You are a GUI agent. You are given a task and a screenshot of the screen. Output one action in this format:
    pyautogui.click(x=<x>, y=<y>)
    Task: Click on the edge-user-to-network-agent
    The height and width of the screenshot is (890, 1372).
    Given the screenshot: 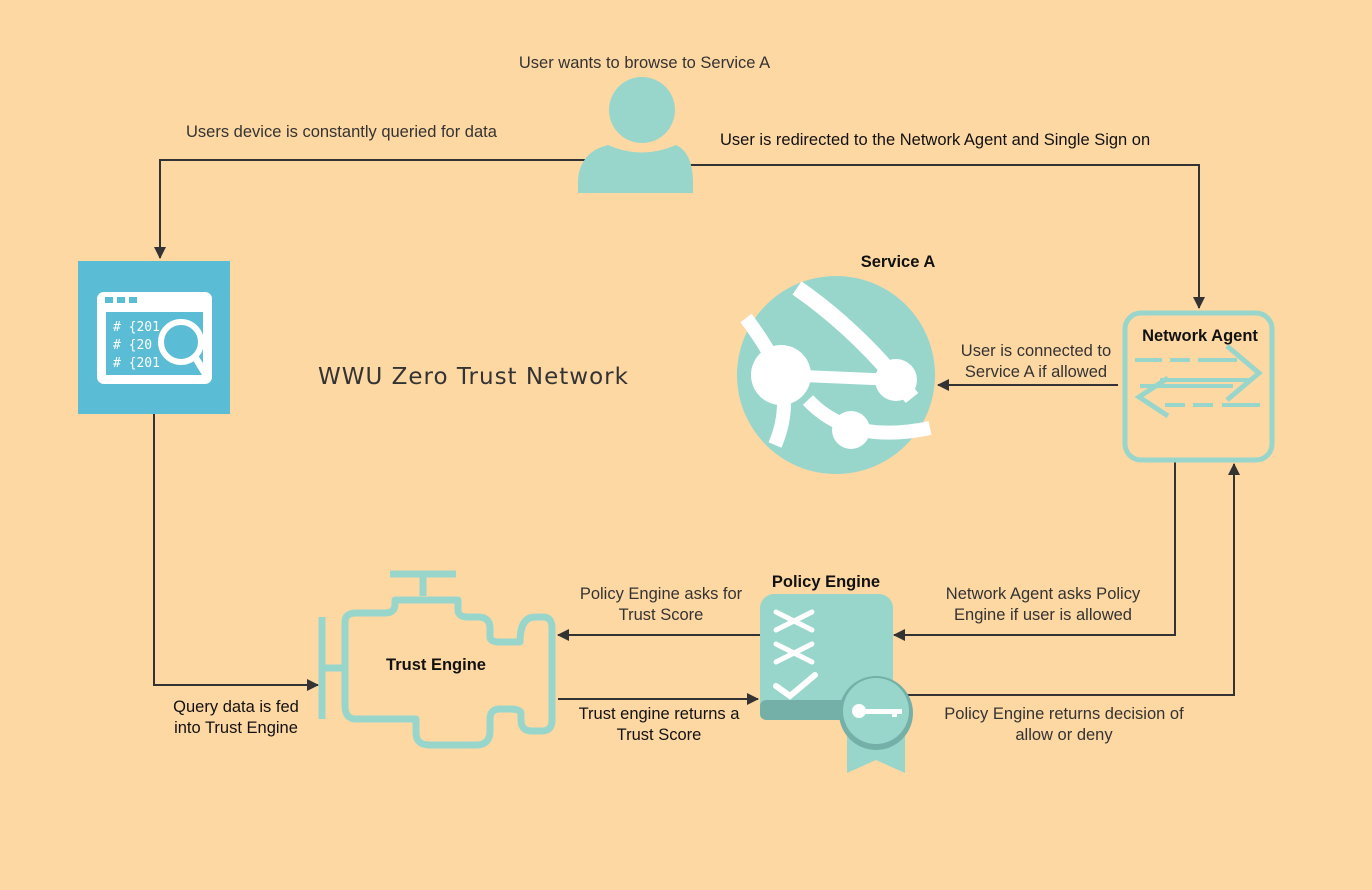 What is the action you would take?
    pyautogui.click(x=947, y=236)
    